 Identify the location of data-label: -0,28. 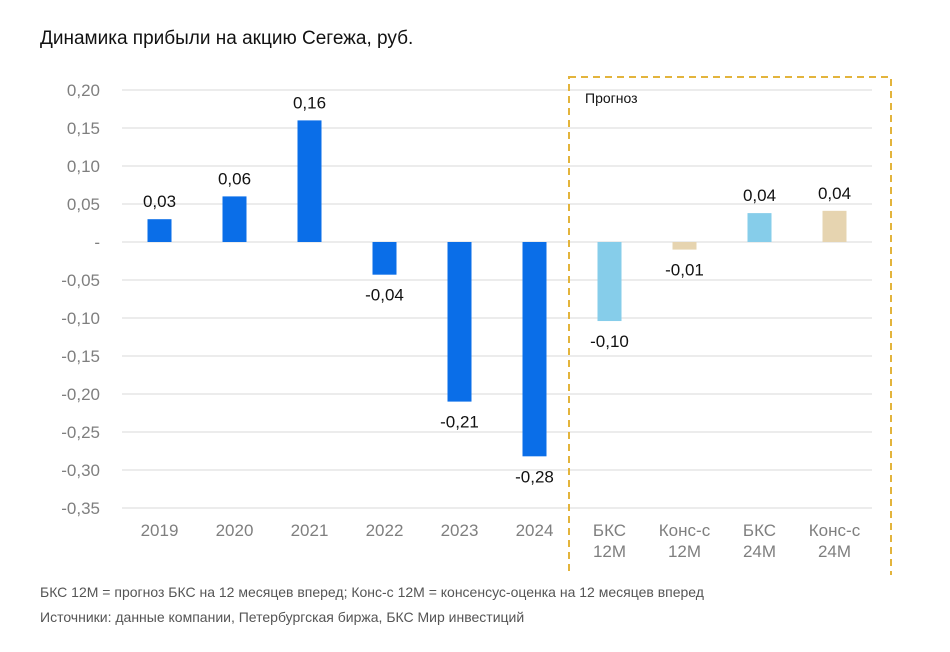
(534, 476).